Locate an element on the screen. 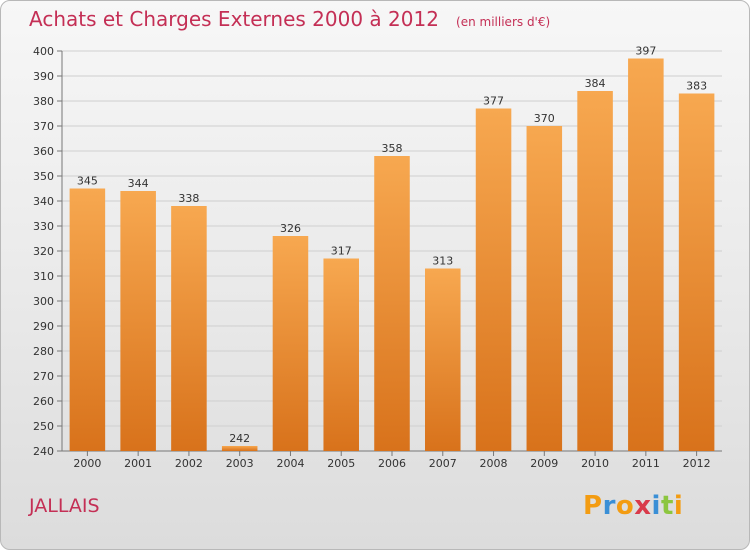 The width and height of the screenshot is (750, 550). y-tick-label: 350 is located at coordinates (43, 176).